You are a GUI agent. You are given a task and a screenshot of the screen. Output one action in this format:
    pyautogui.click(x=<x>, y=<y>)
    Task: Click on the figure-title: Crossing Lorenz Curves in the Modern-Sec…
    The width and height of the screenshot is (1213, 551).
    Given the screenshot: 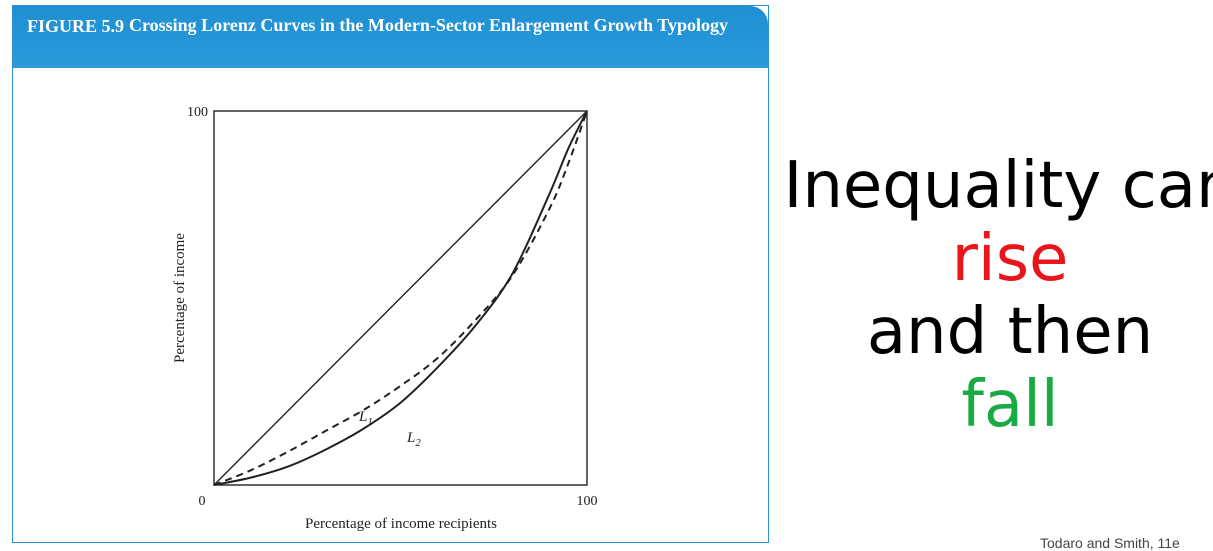 What is the action you would take?
    pyautogui.click(x=428, y=25)
    